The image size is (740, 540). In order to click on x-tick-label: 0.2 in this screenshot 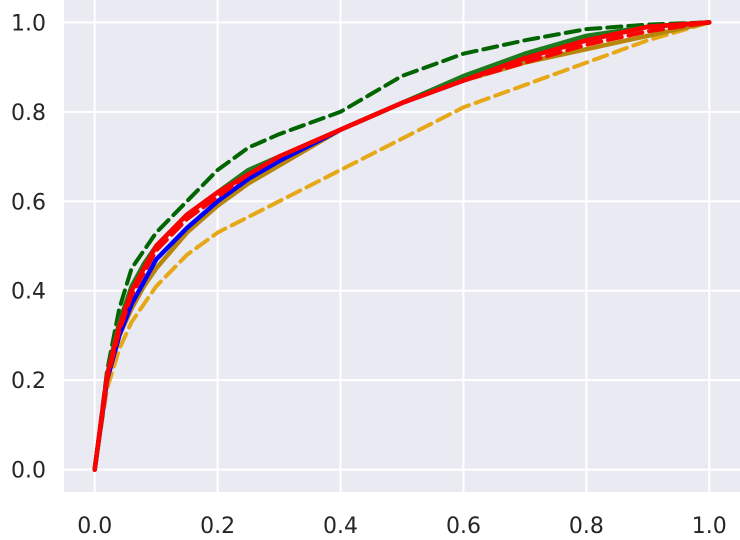, I will do `click(217, 526)`.